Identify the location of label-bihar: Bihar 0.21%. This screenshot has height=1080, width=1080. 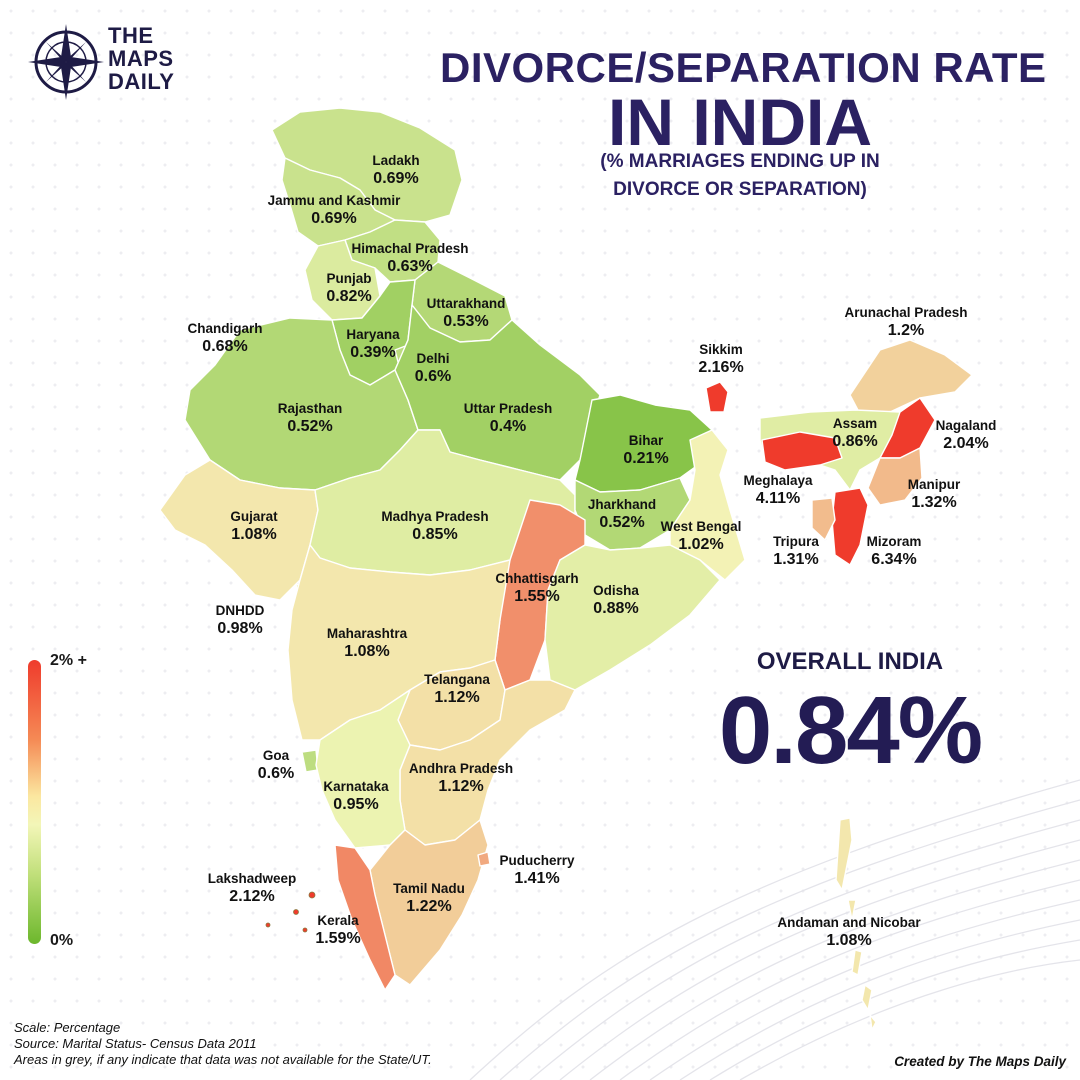
(646, 450).